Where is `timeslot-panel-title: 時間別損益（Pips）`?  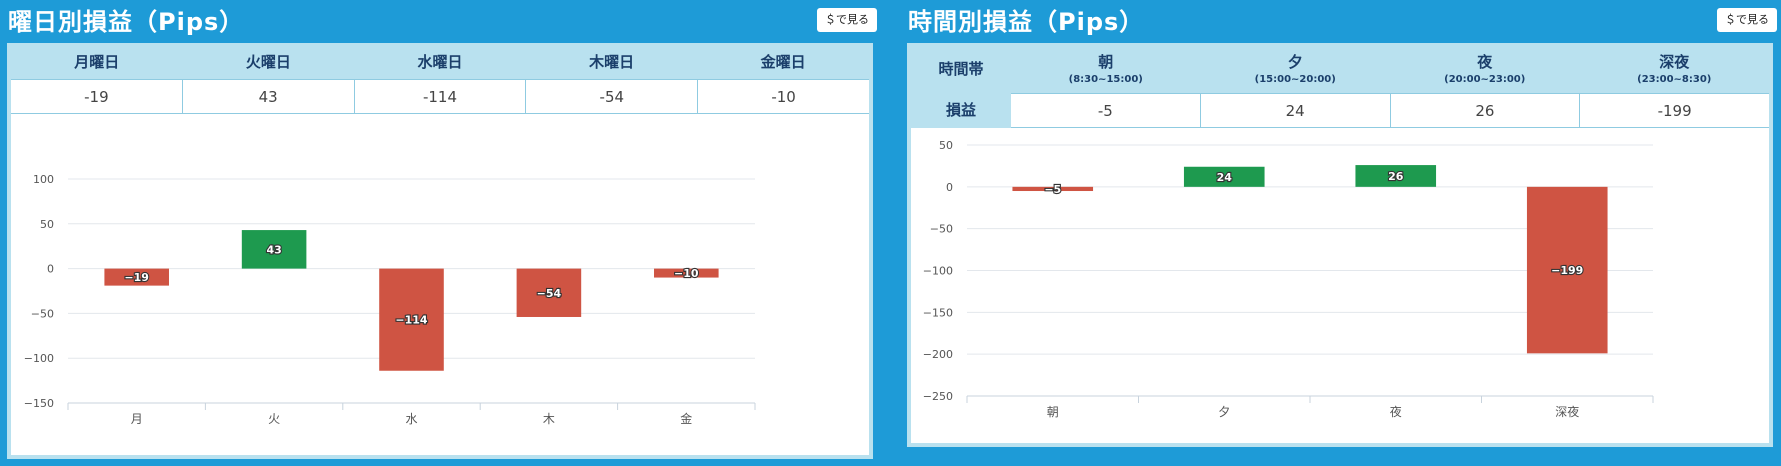
timeslot-panel-title: 時間別損益（Pips） is located at coordinates (1026, 22).